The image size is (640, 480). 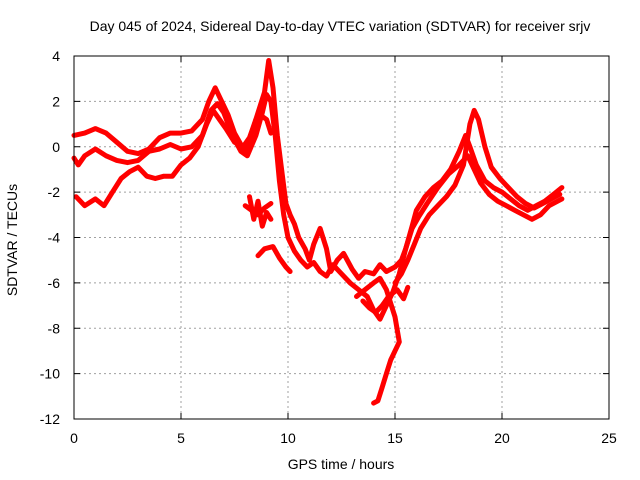 What do you see at coordinates (54, 238) in the screenshot?
I see `y-tick-label: -4` at bounding box center [54, 238].